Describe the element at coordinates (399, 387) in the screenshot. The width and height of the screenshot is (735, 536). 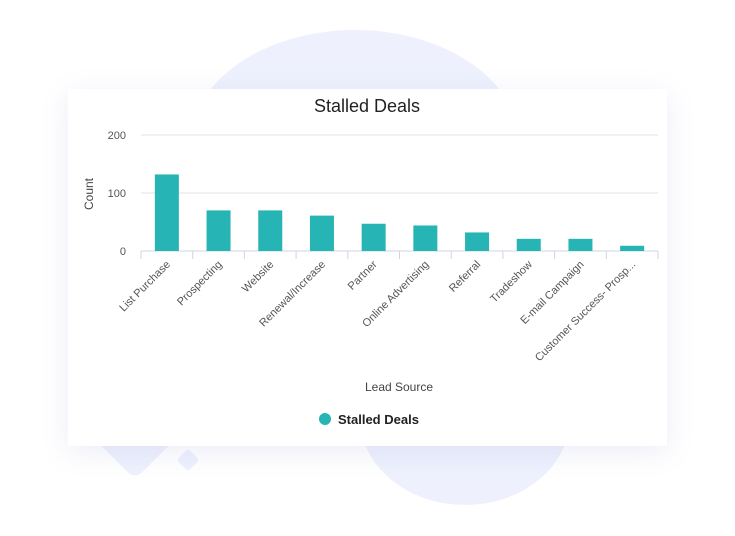
I see `x-axis-label: Lead Source` at that location.